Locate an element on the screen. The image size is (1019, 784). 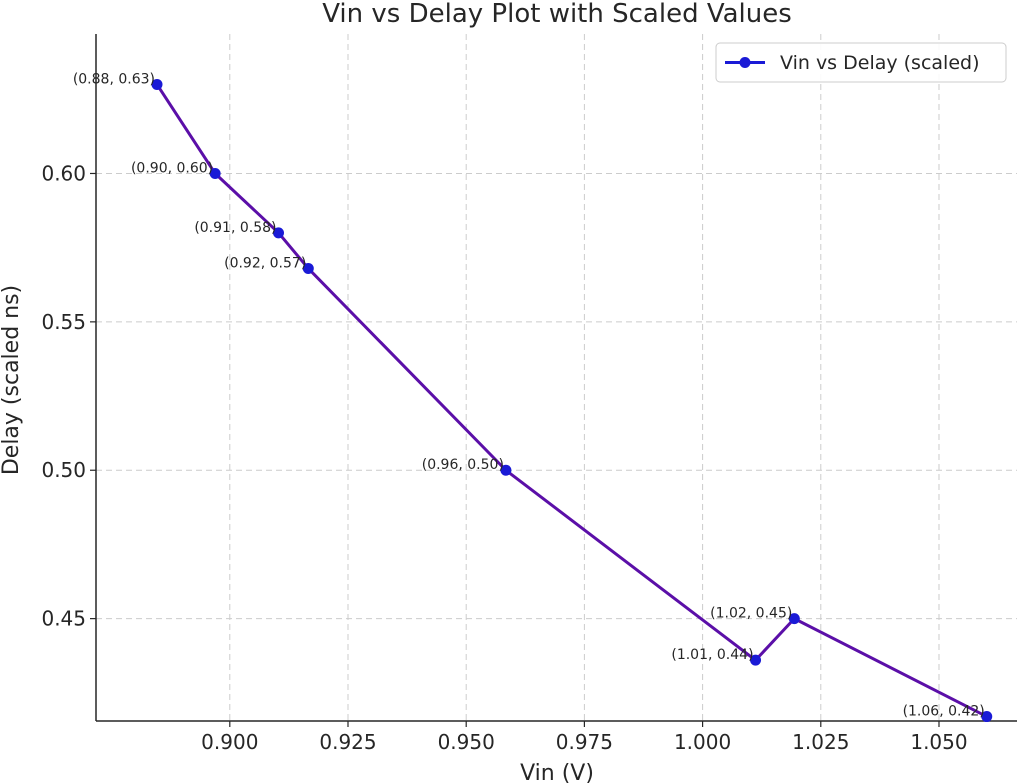
legend-entry-label: Vin vs Delay (scaled) is located at coordinates (880, 63).